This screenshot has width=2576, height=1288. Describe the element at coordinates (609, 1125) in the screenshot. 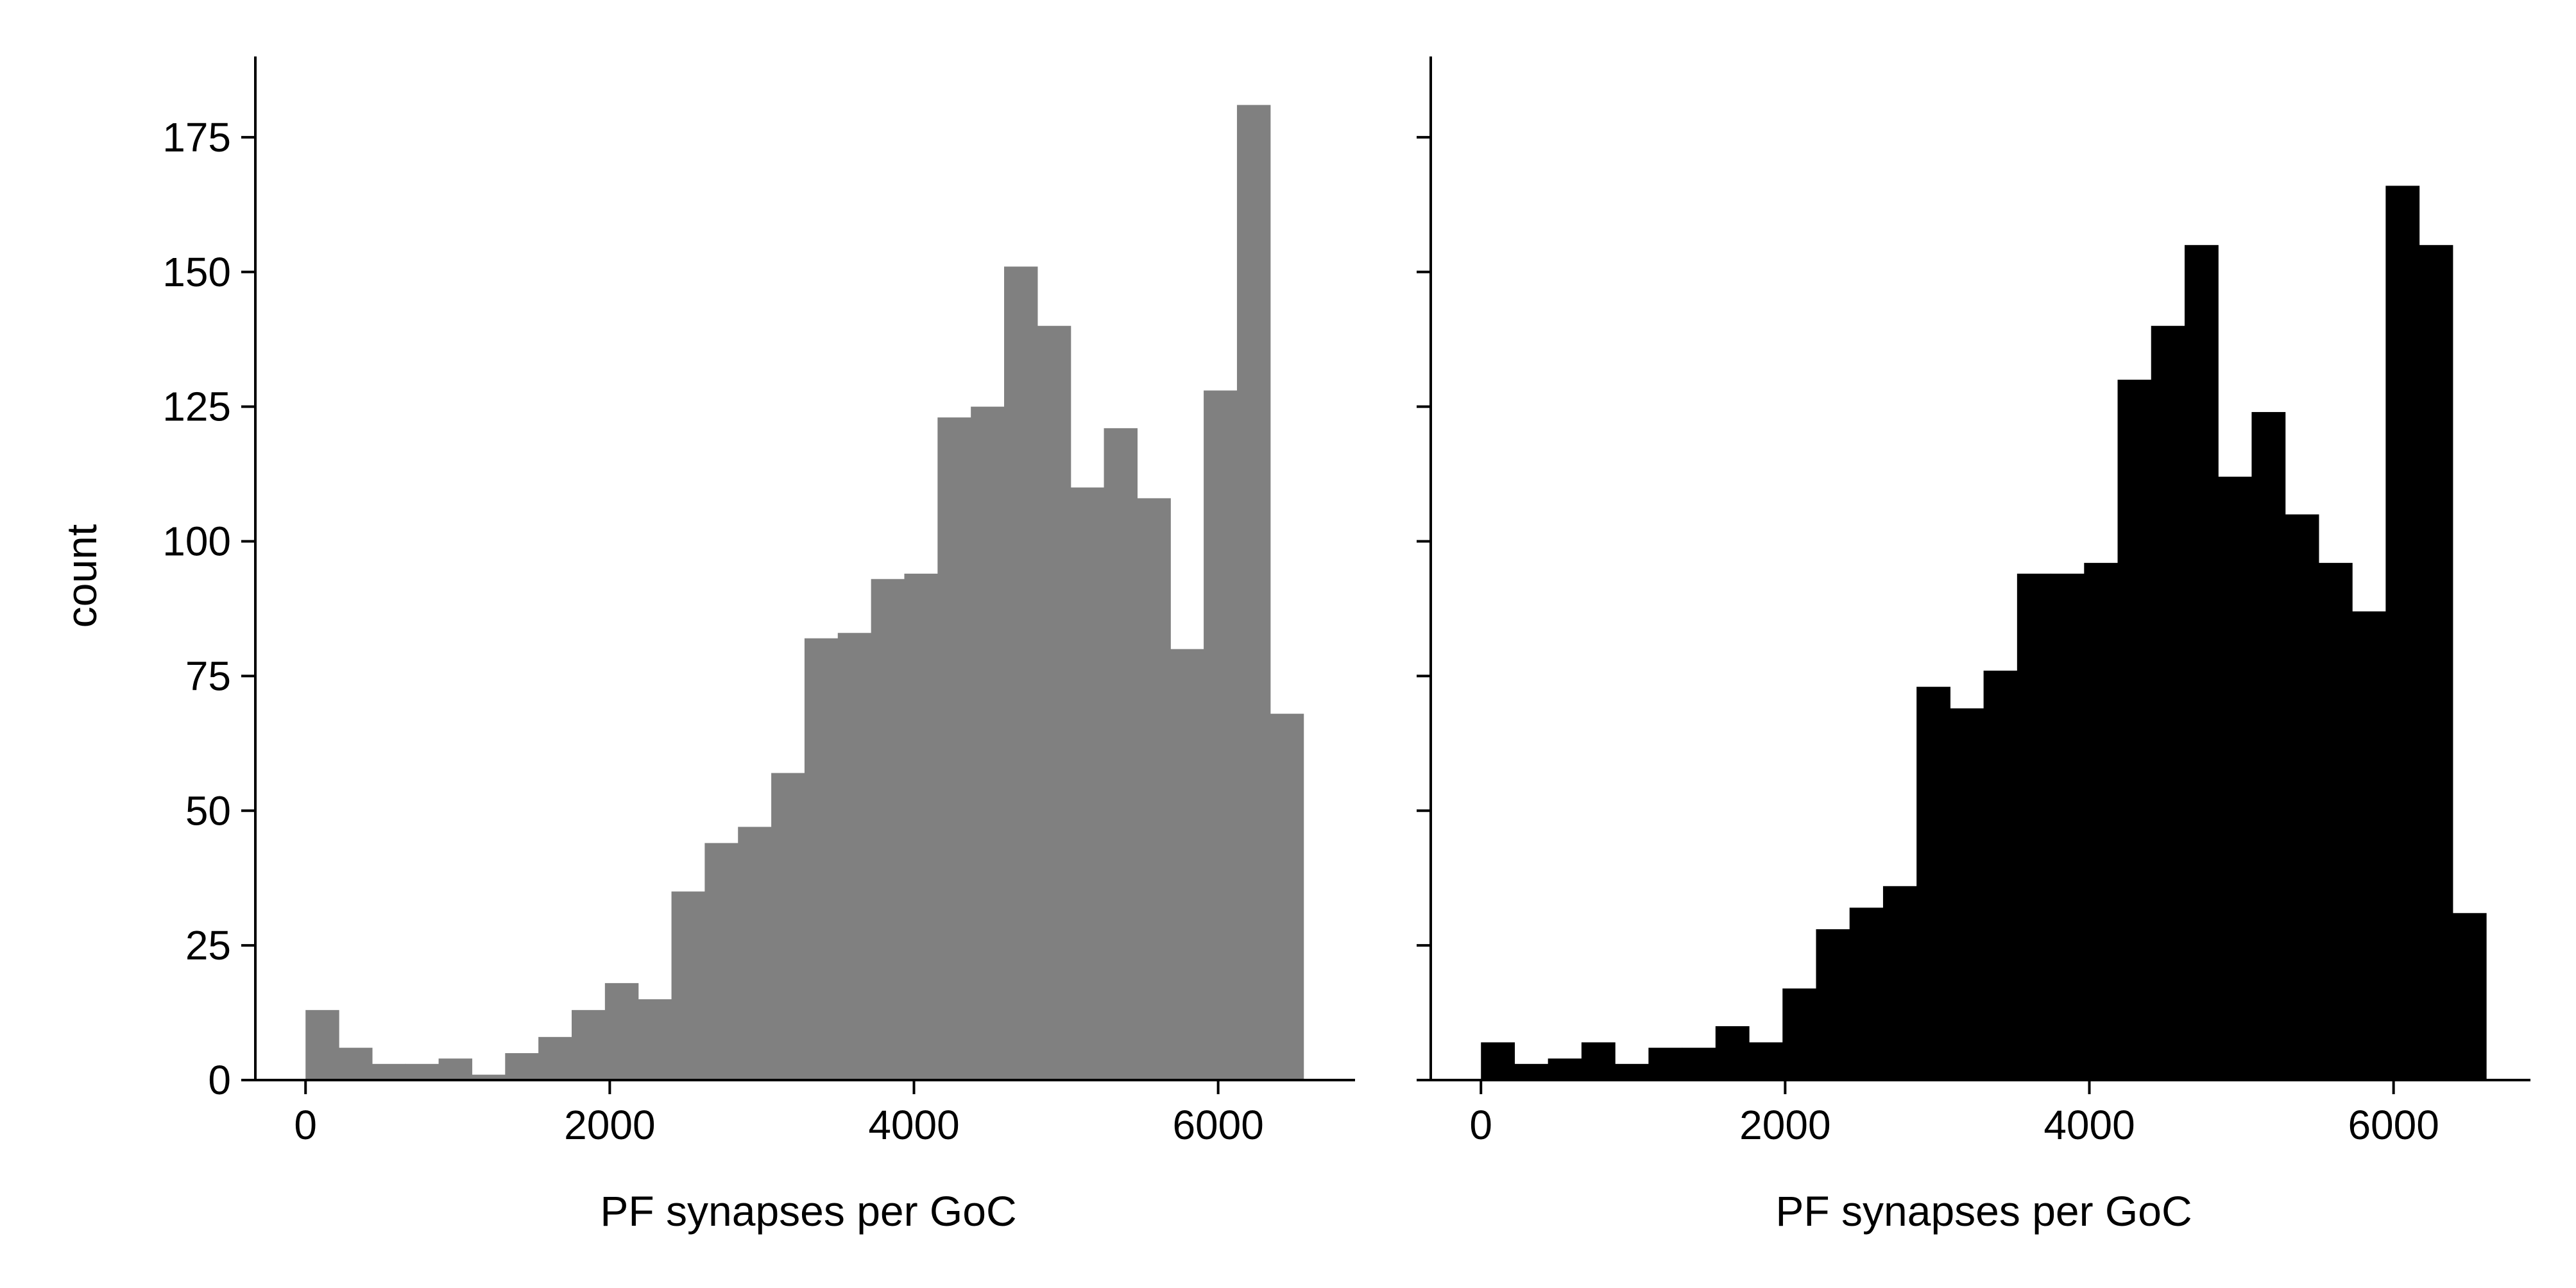

I see `left-x-tick-label: 2000` at that location.